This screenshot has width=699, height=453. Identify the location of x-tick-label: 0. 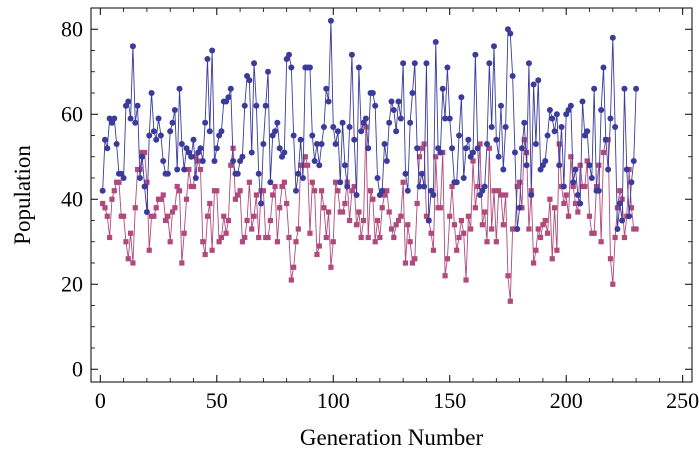
(100, 400).